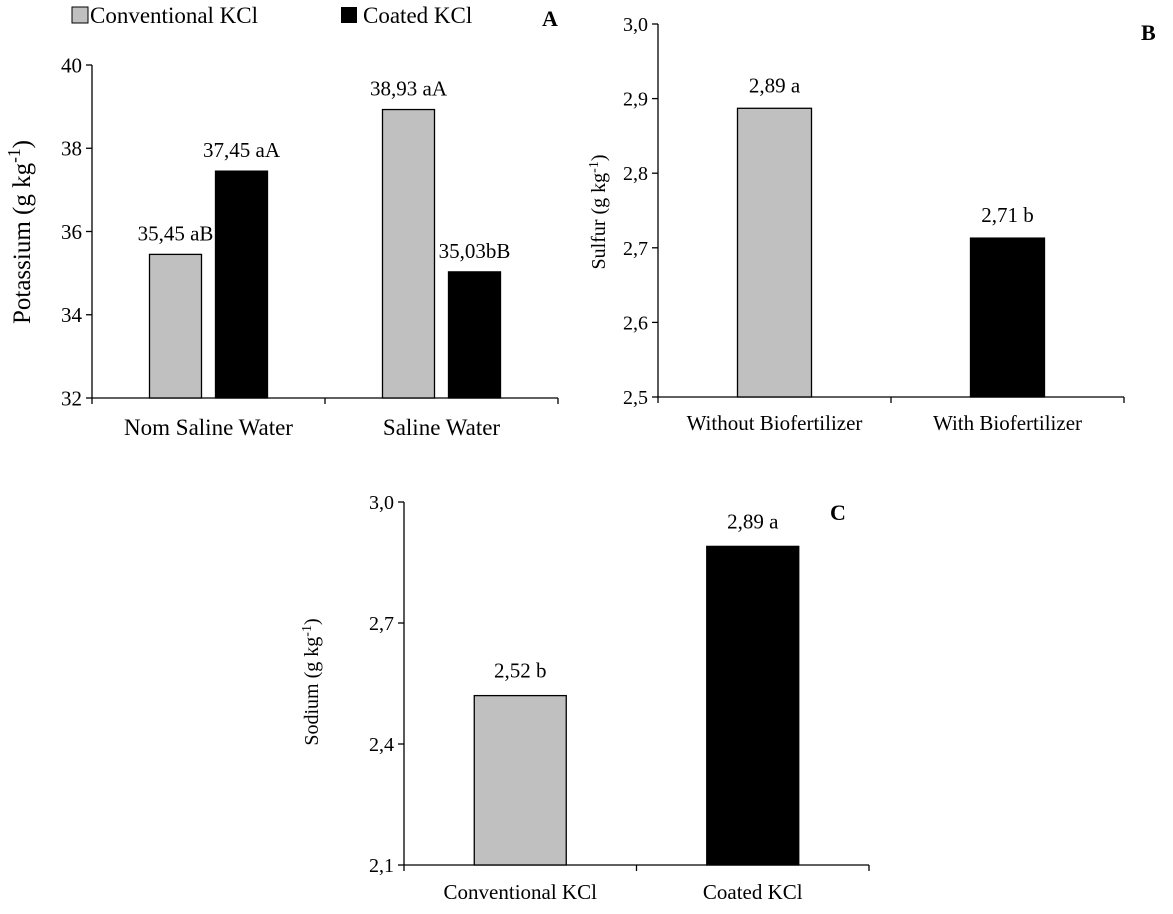  I want to click on a-x-tick-label: Nom Saline Water, so click(208, 427).